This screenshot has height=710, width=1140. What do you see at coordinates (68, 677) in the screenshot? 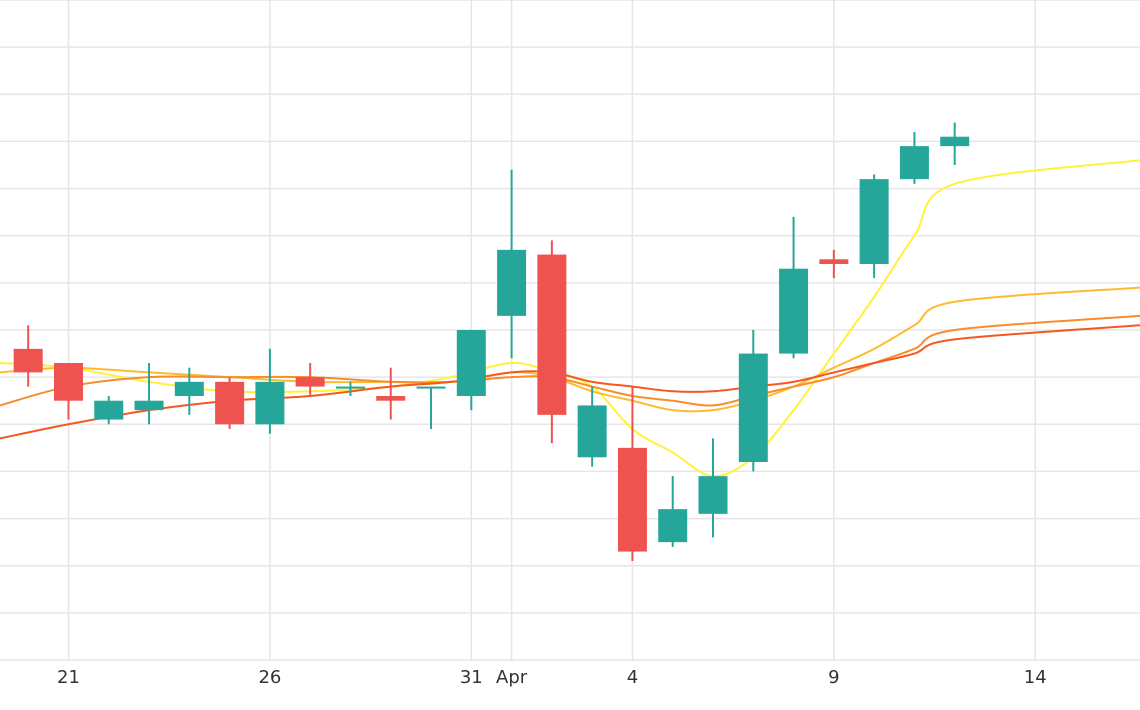
I see `x-tick-label: 21` at bounding box center [68, 677].